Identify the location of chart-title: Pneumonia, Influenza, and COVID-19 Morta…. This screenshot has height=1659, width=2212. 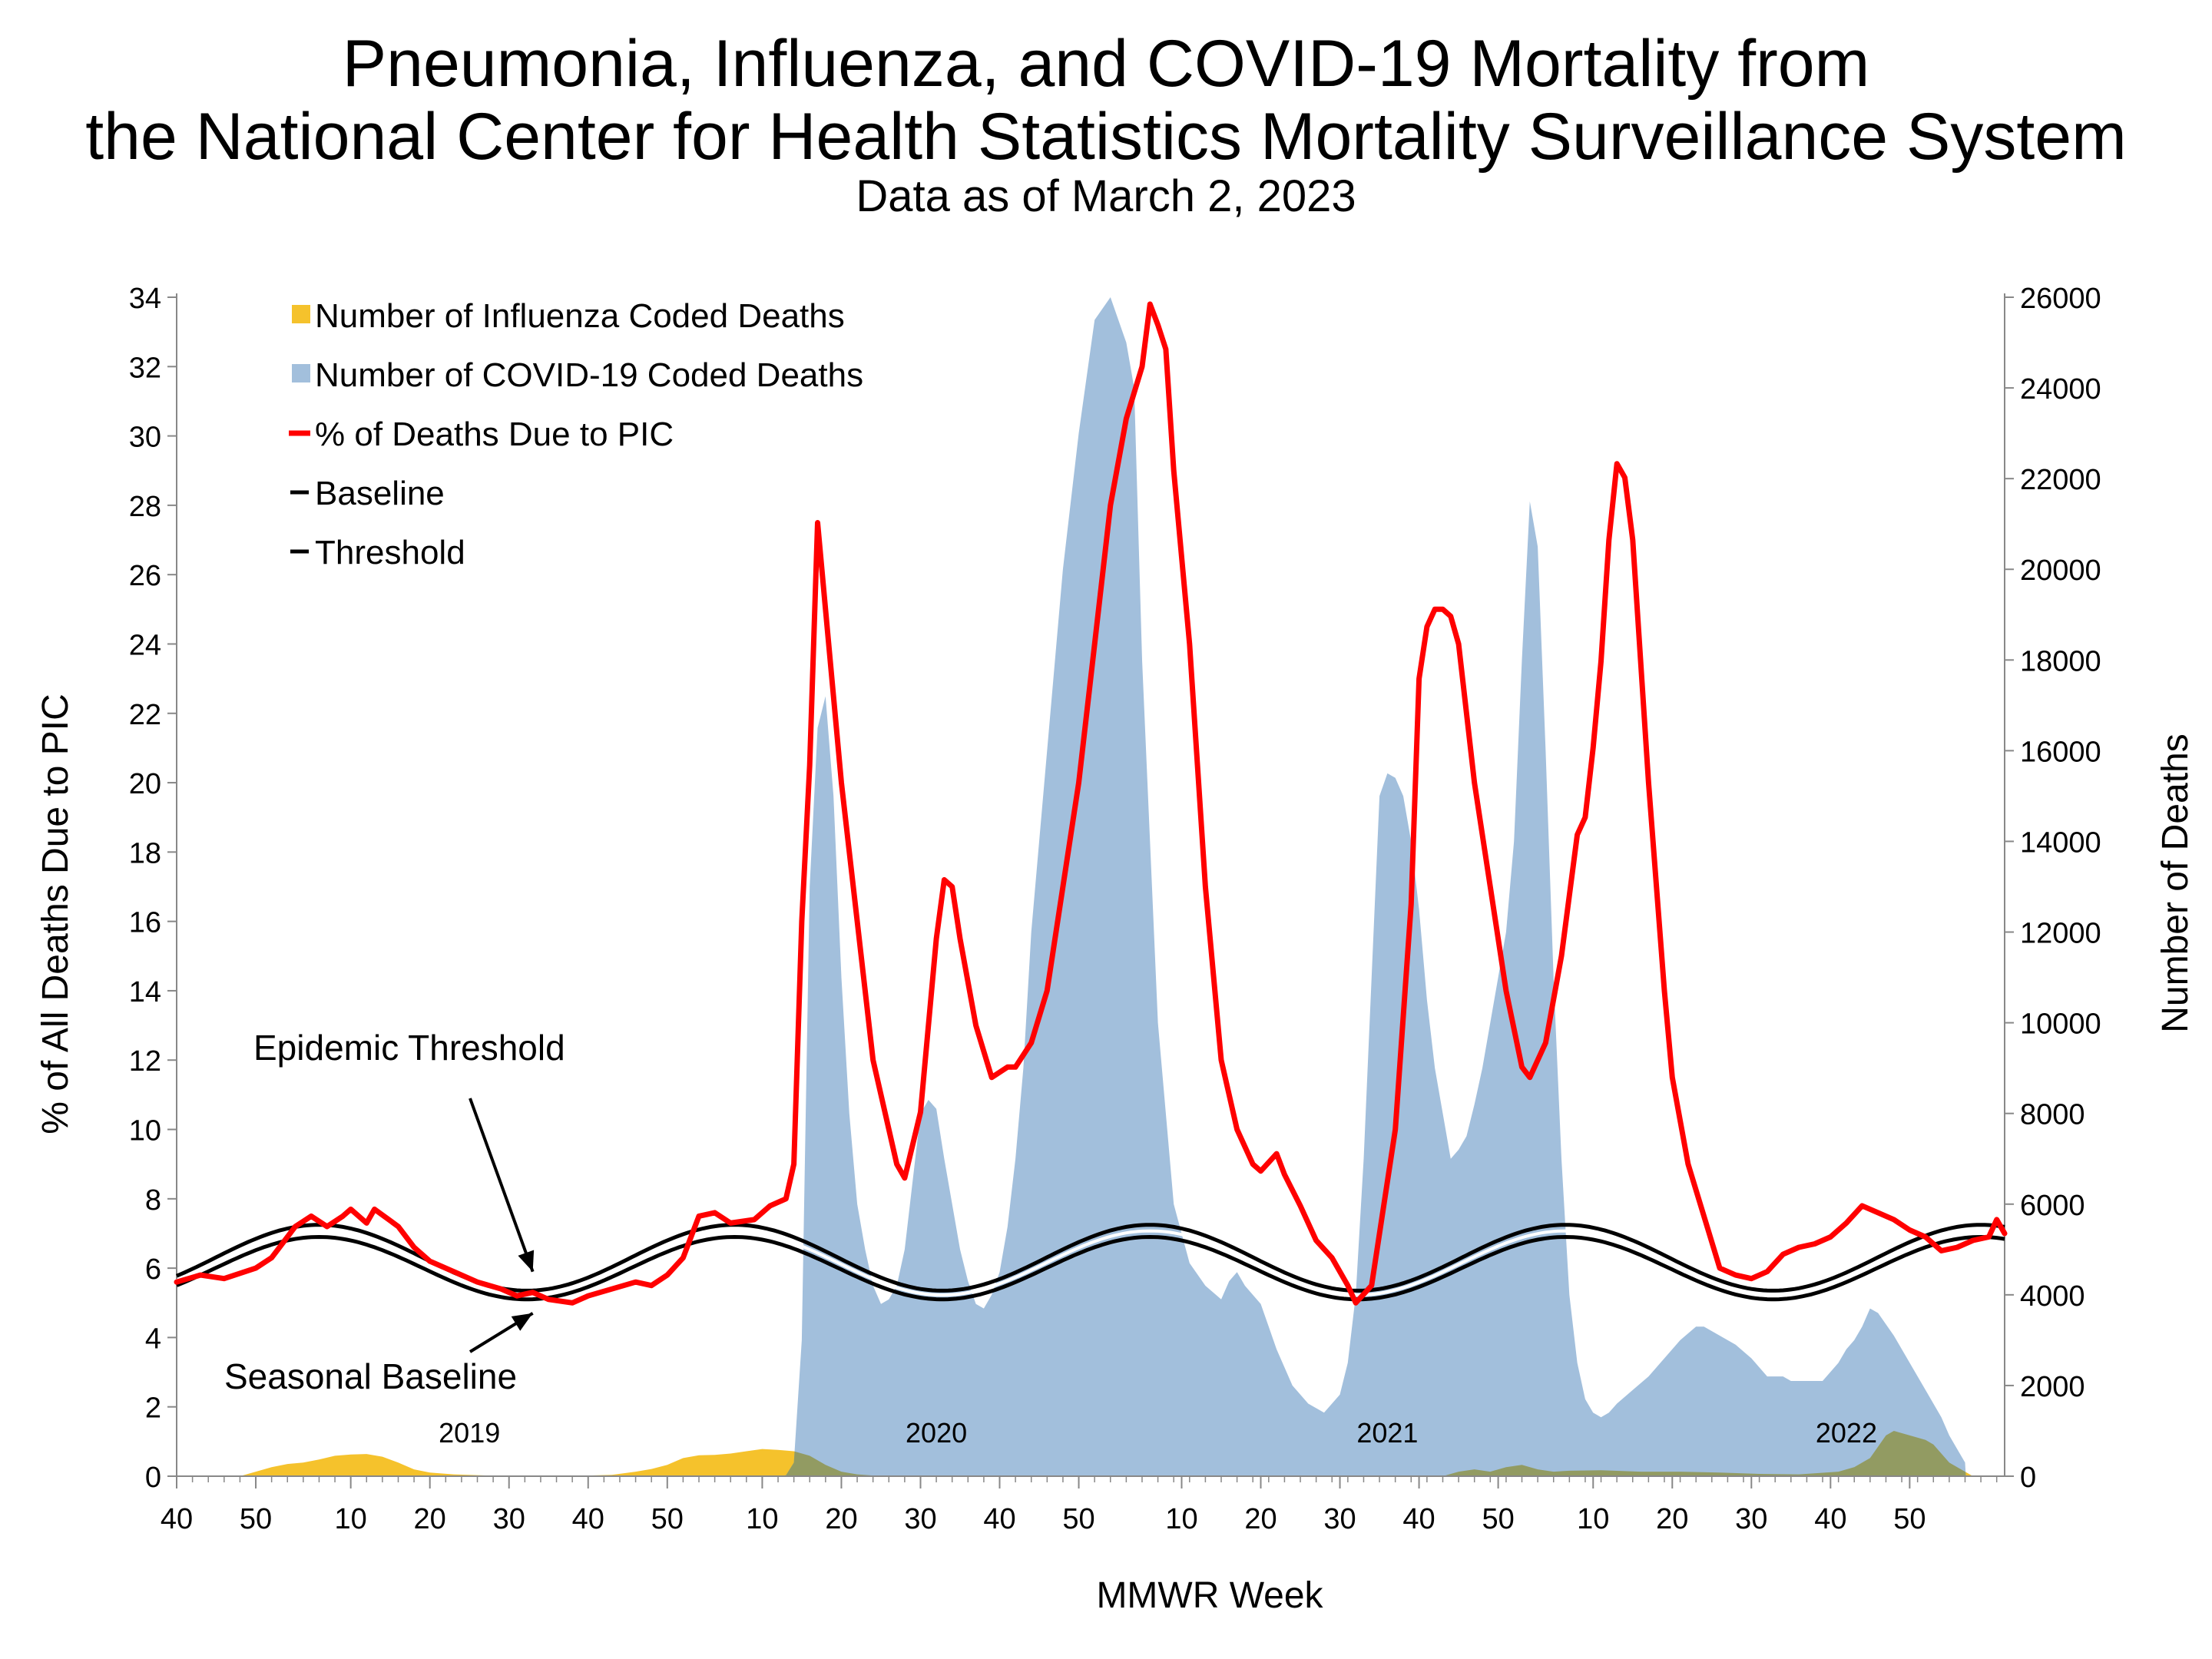
(1106, 64).